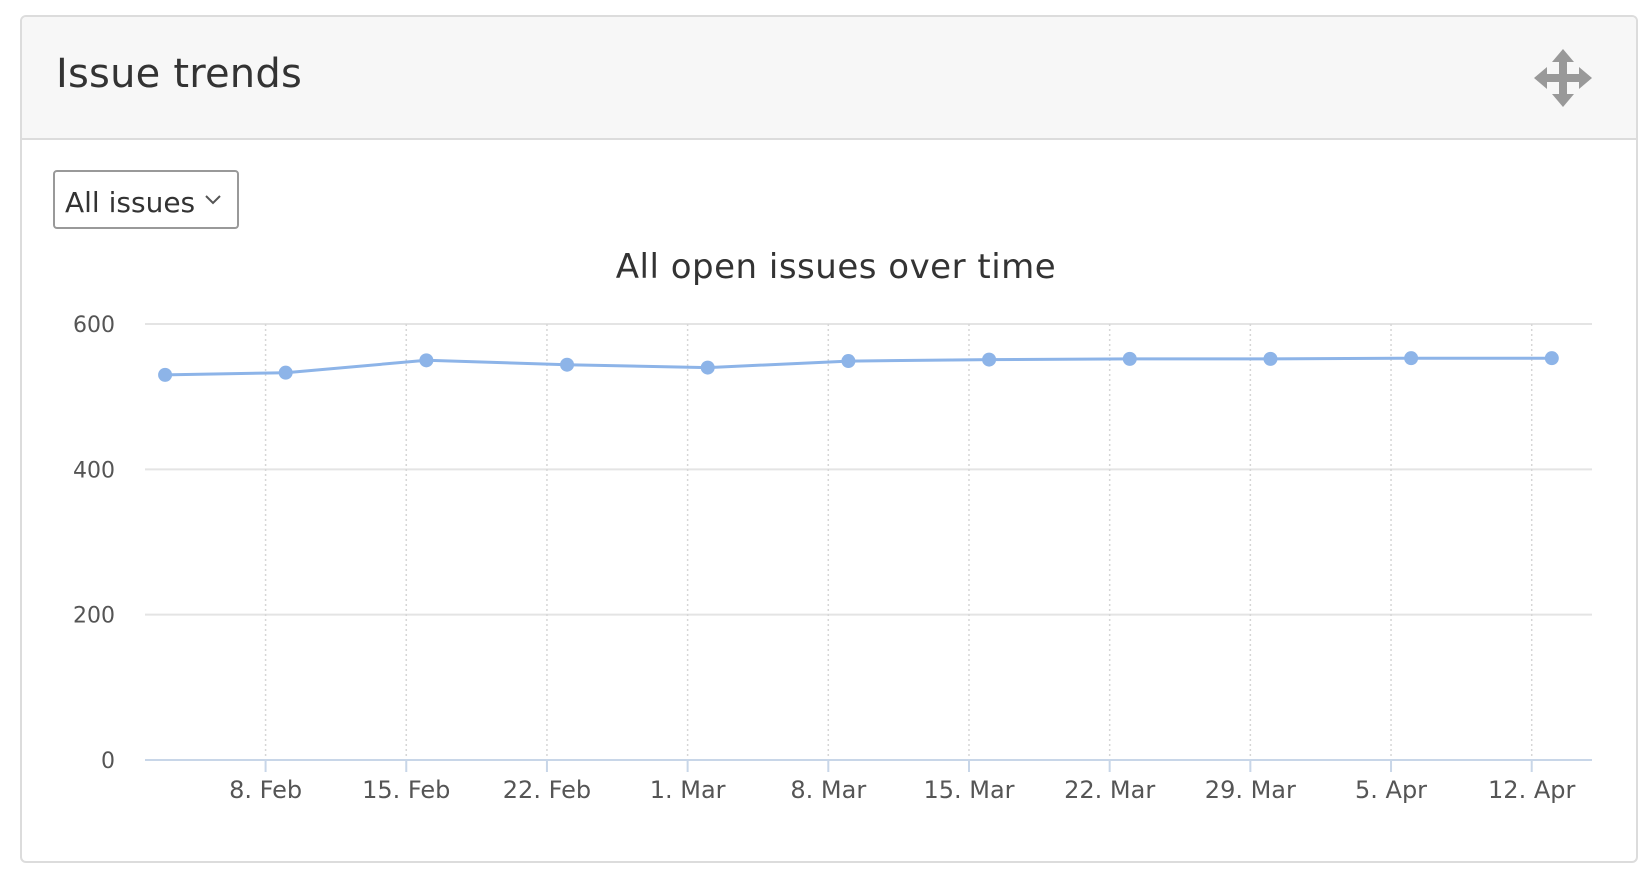  I want to click on x-tick-label: 5. Apr, so click(1391, 790).